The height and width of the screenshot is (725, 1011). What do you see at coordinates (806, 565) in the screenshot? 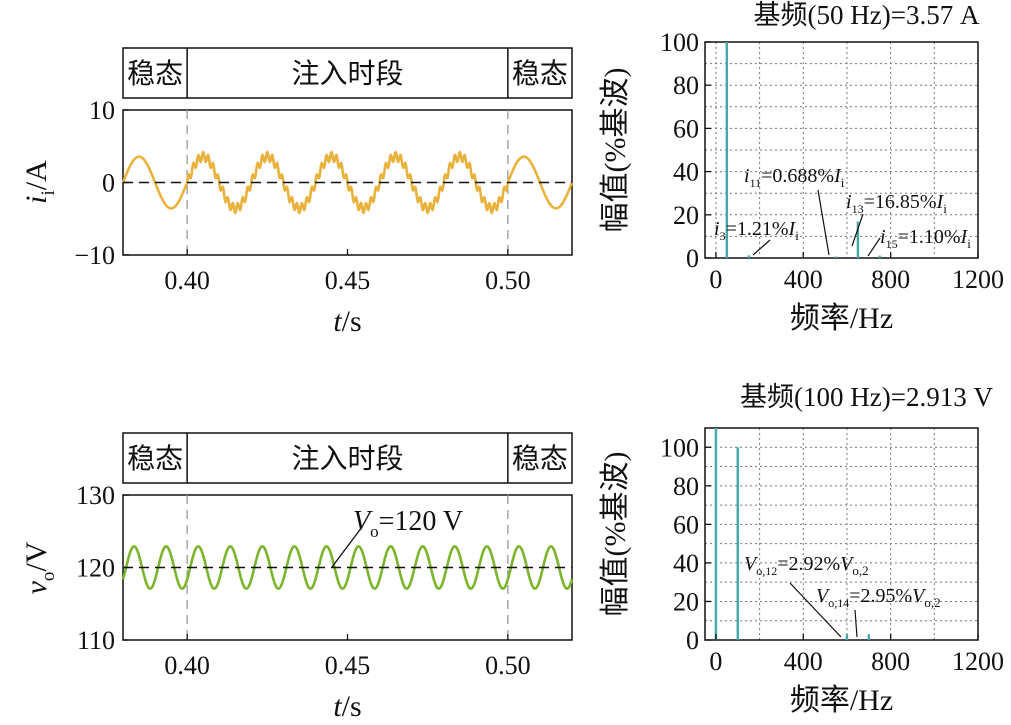
I see `annotation-label: Vo,12=2.92%Vo,2` at bounding box center [806, 565].